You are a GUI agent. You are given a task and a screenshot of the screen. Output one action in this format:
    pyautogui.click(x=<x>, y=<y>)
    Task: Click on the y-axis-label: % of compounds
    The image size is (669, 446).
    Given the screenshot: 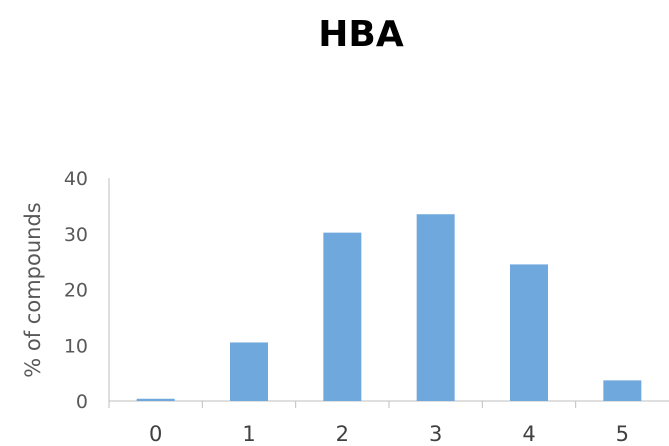 What is the action you would take?
    pyautogui.click(x=33, y=289)
    